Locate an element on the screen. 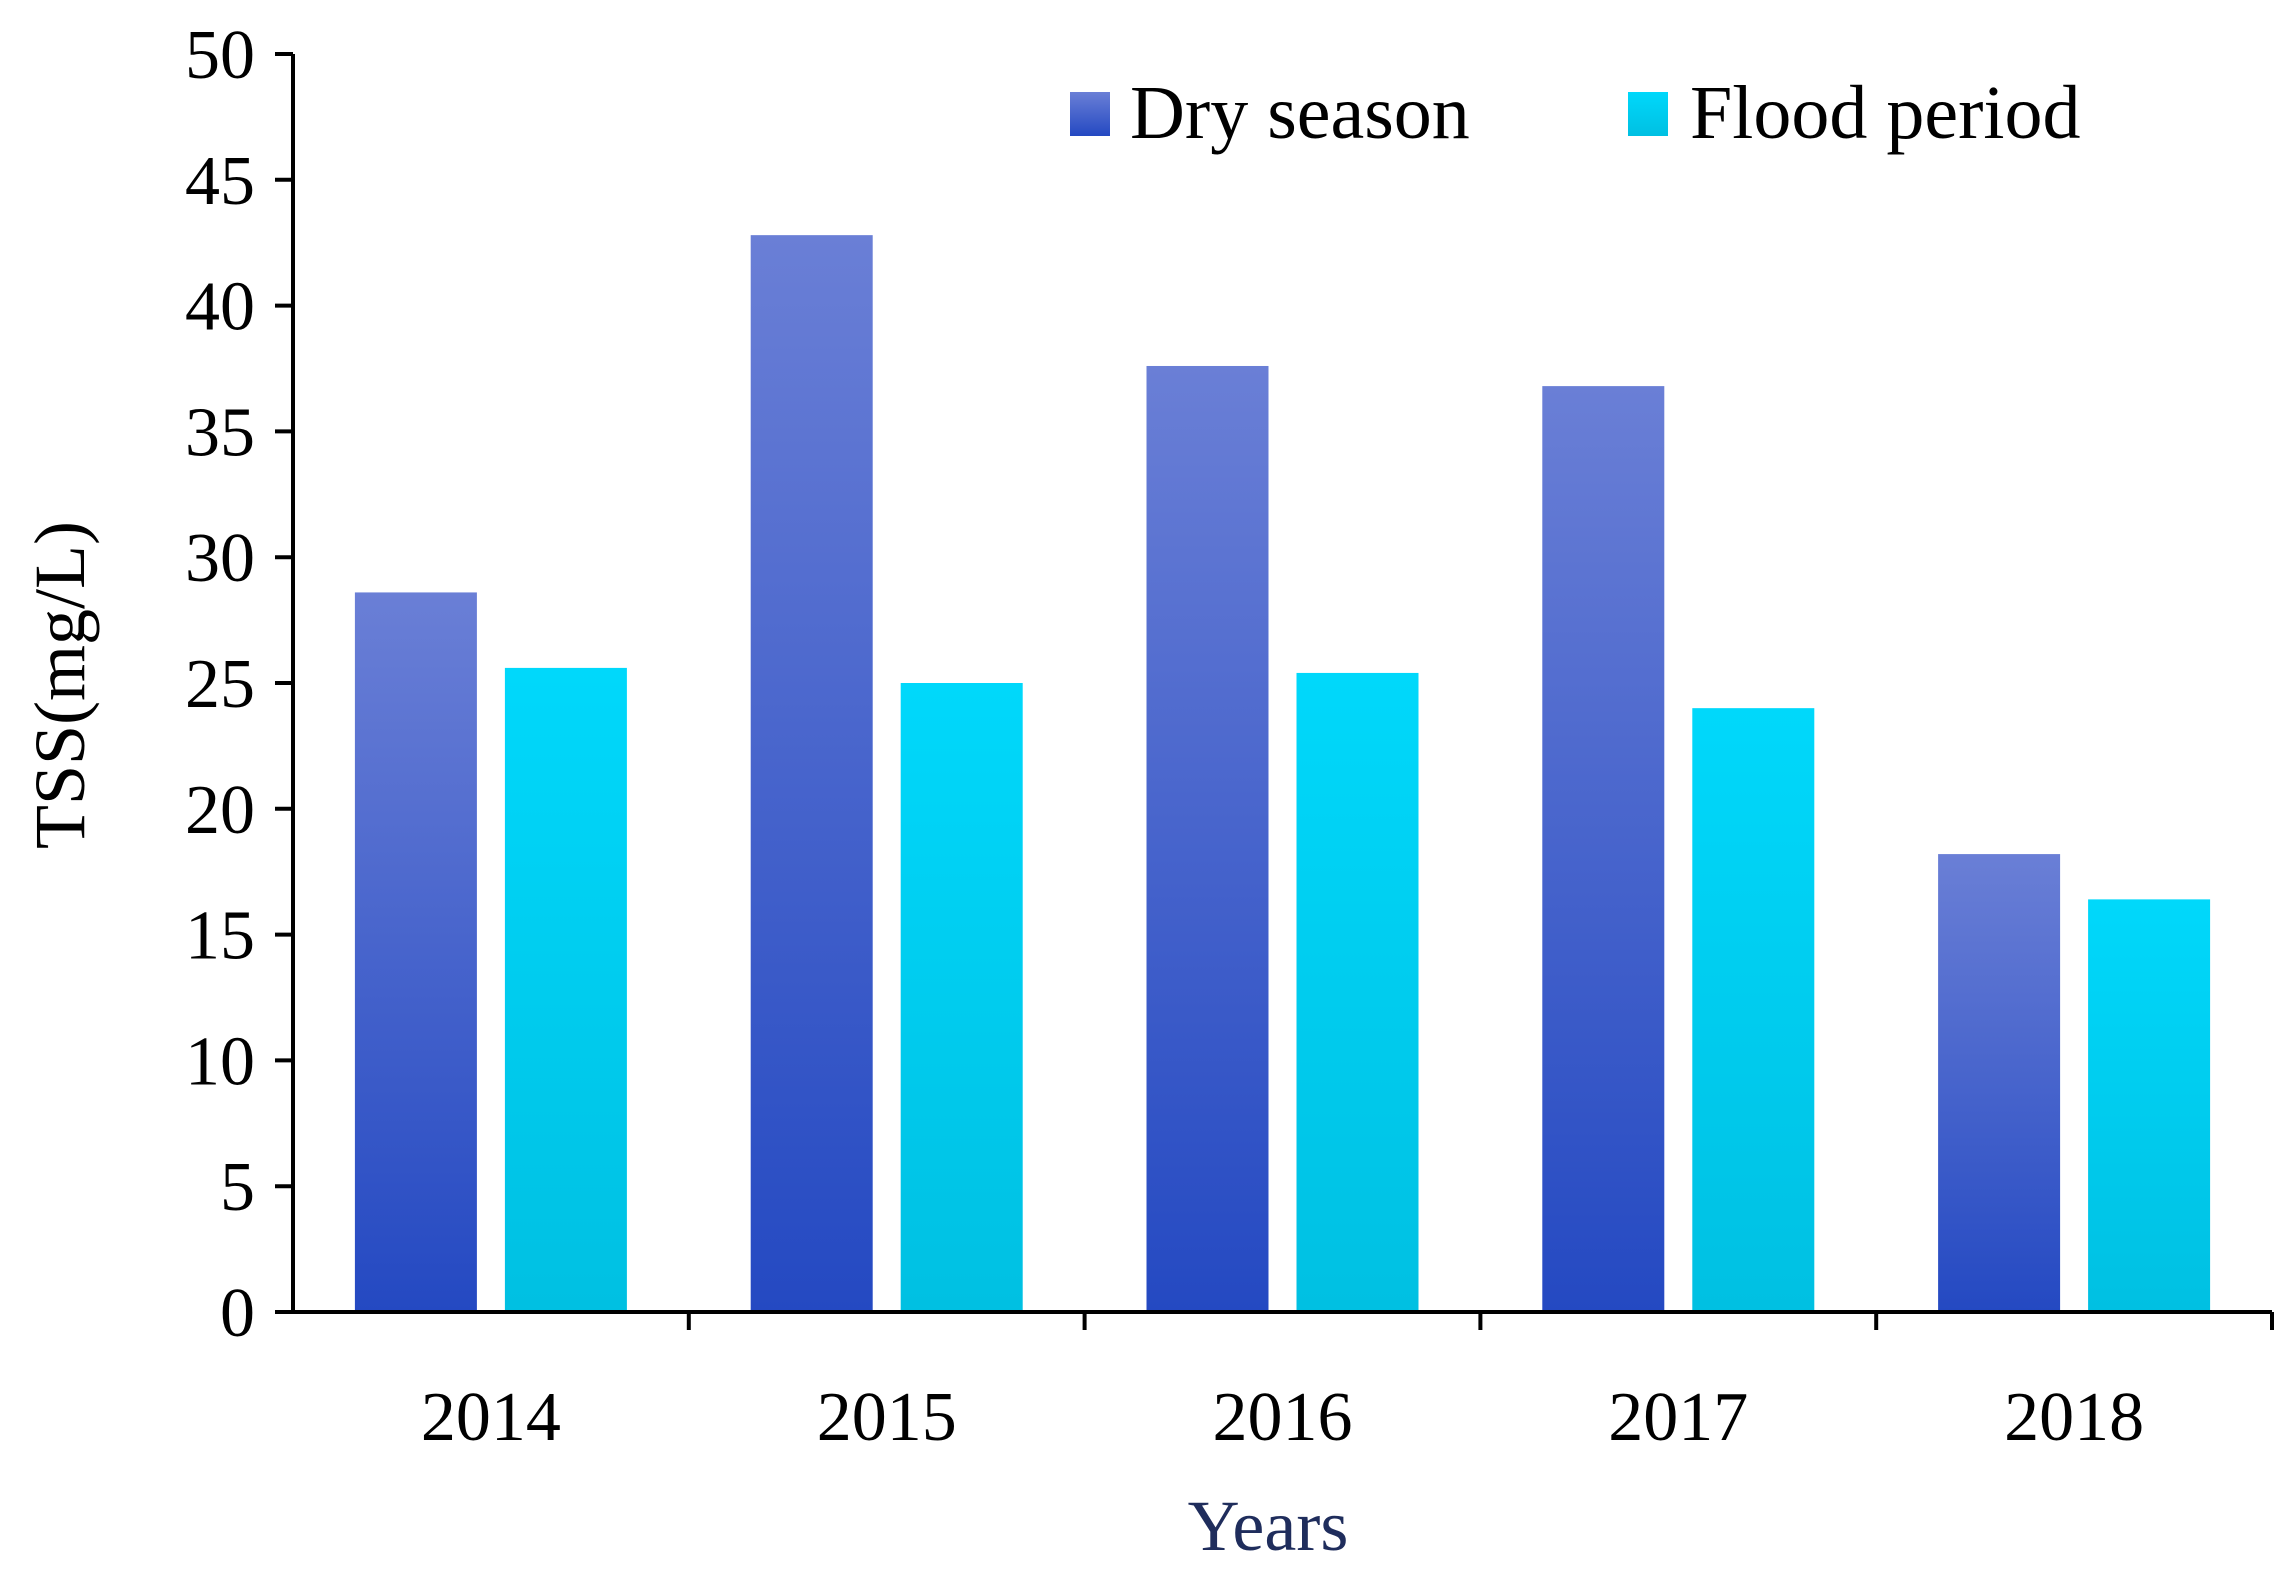 The image size is (2292, 1574). bar-dry-season-2017 is located at coordinates (1603, 849).